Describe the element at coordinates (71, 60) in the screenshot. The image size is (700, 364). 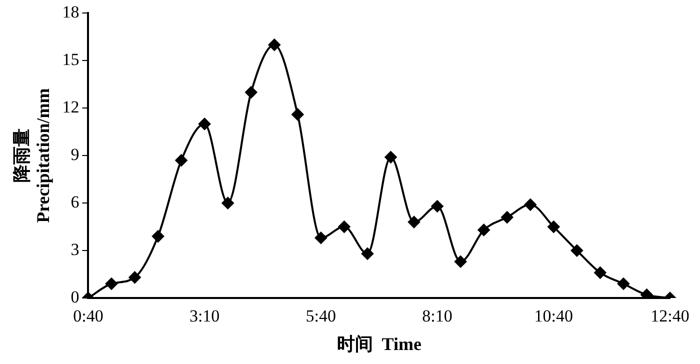
I see `y-tick-label: 15` at that location.